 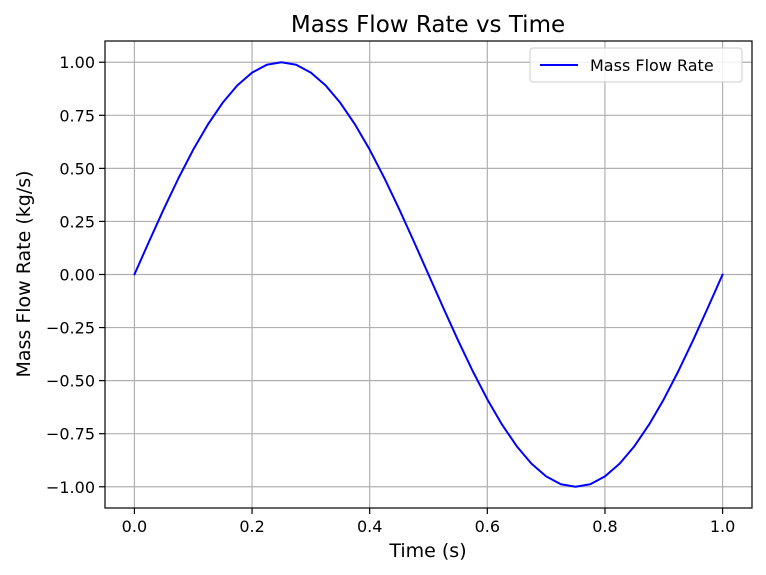 What do you see at coordinates (427, 551) in the screenshot?
I see `x-axis-label: Time (s)` at bounding box center [427, 551].